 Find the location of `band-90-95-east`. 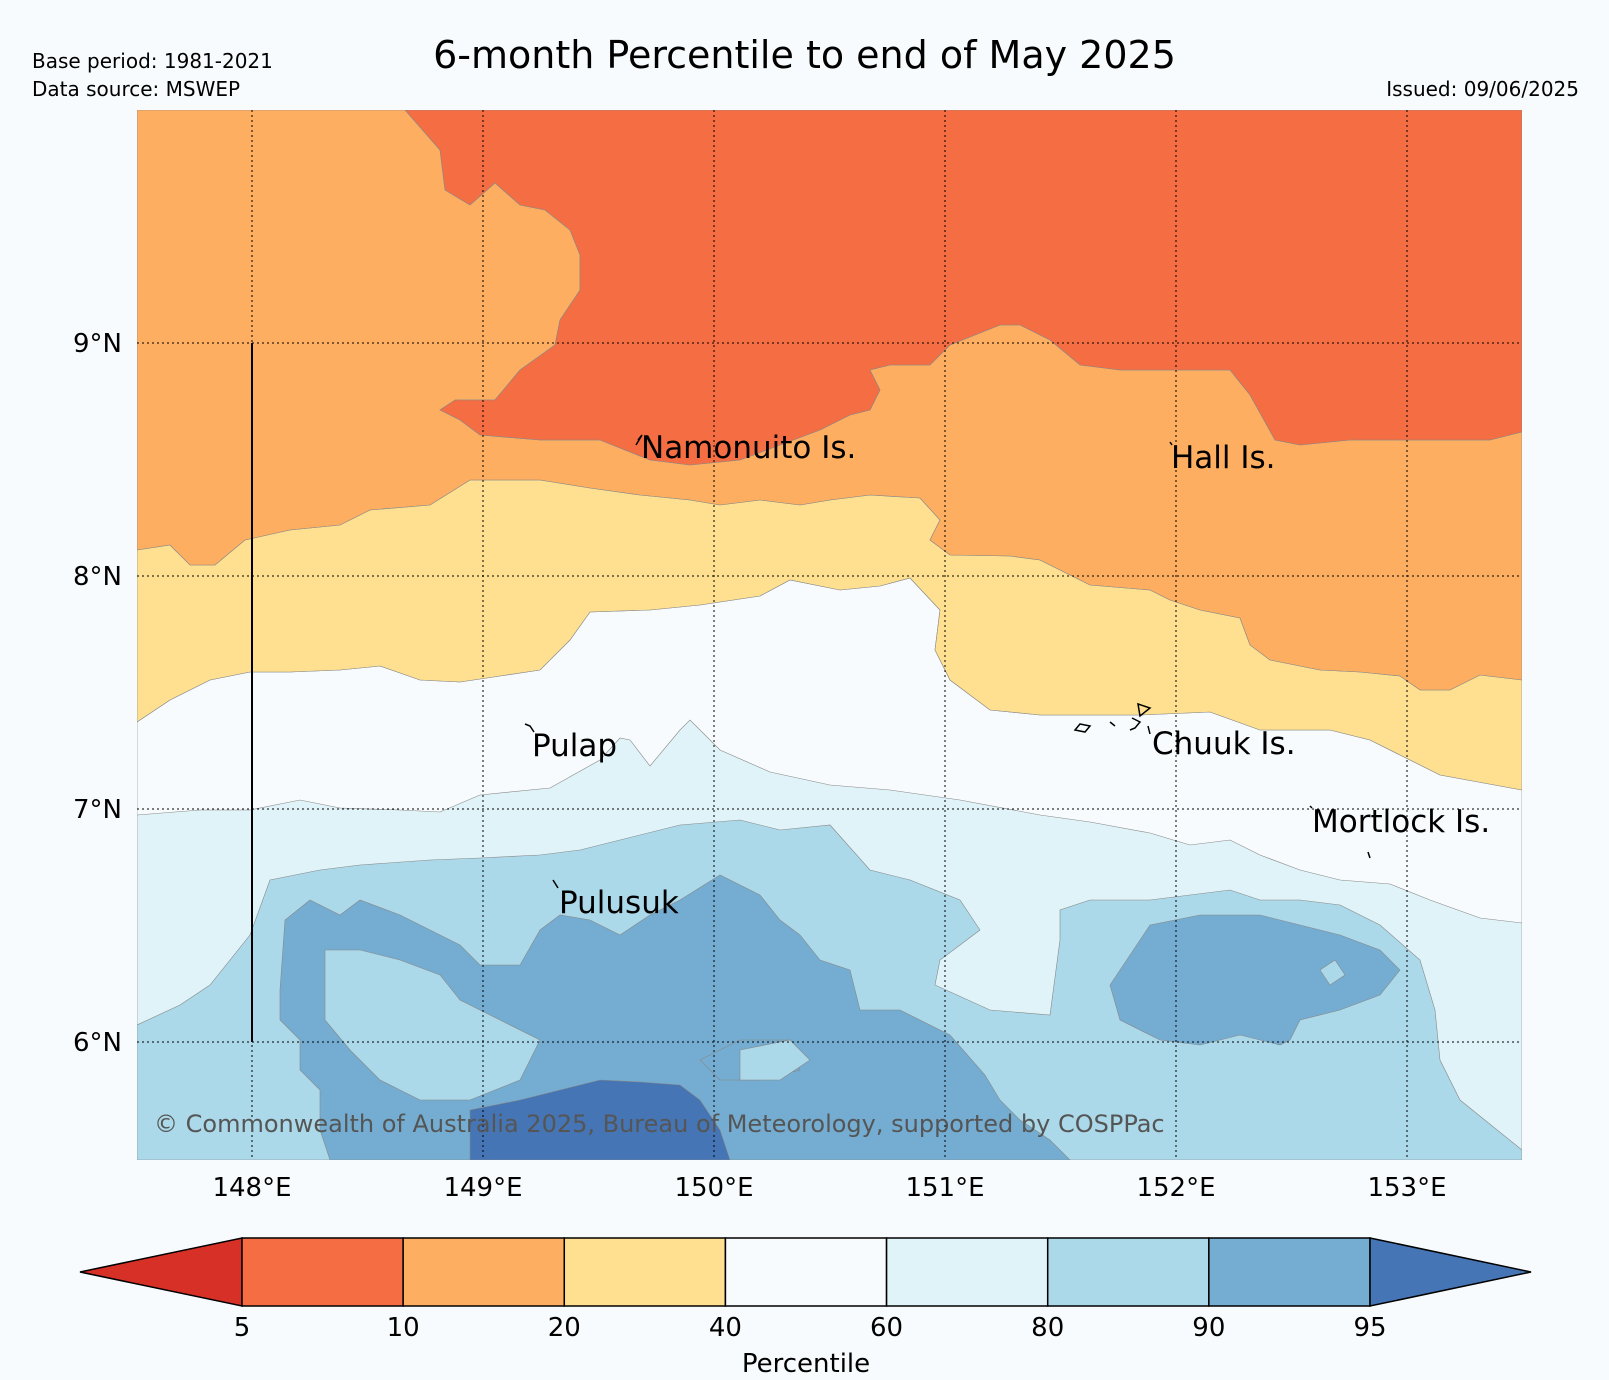

band-90-95-east is located at coordinates (1255, 980).